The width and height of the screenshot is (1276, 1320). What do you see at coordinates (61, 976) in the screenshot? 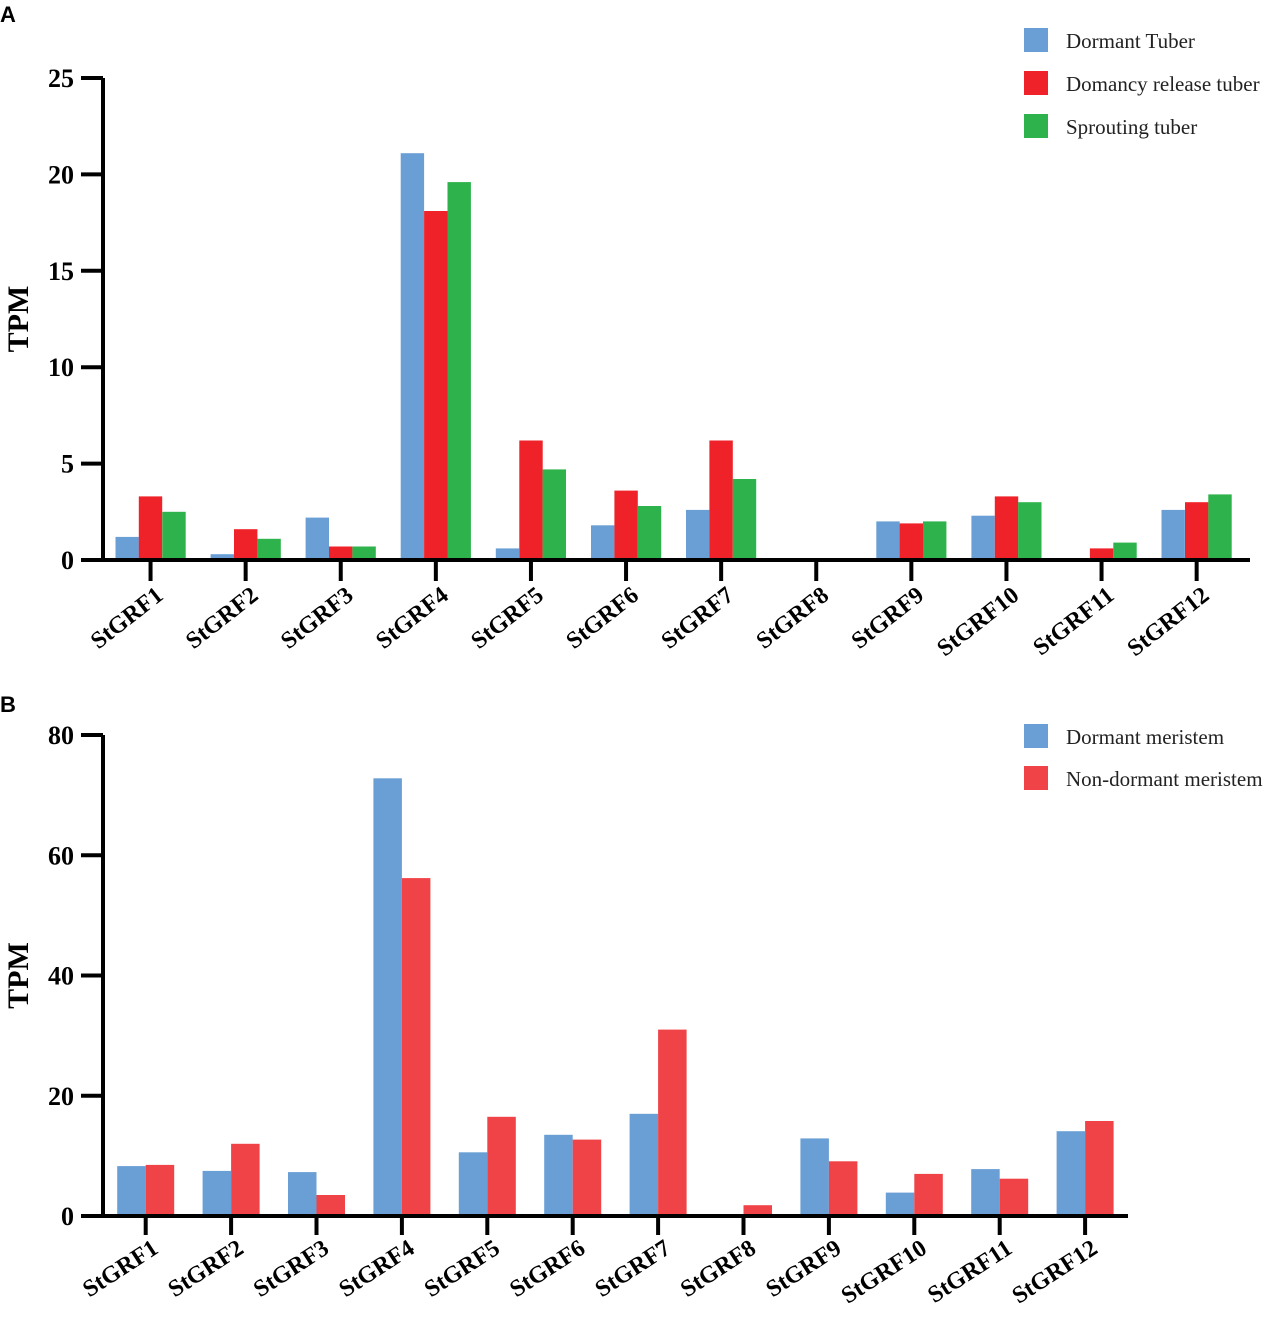
I see `y-tick-label: 40` at bounding box center [61, 976].